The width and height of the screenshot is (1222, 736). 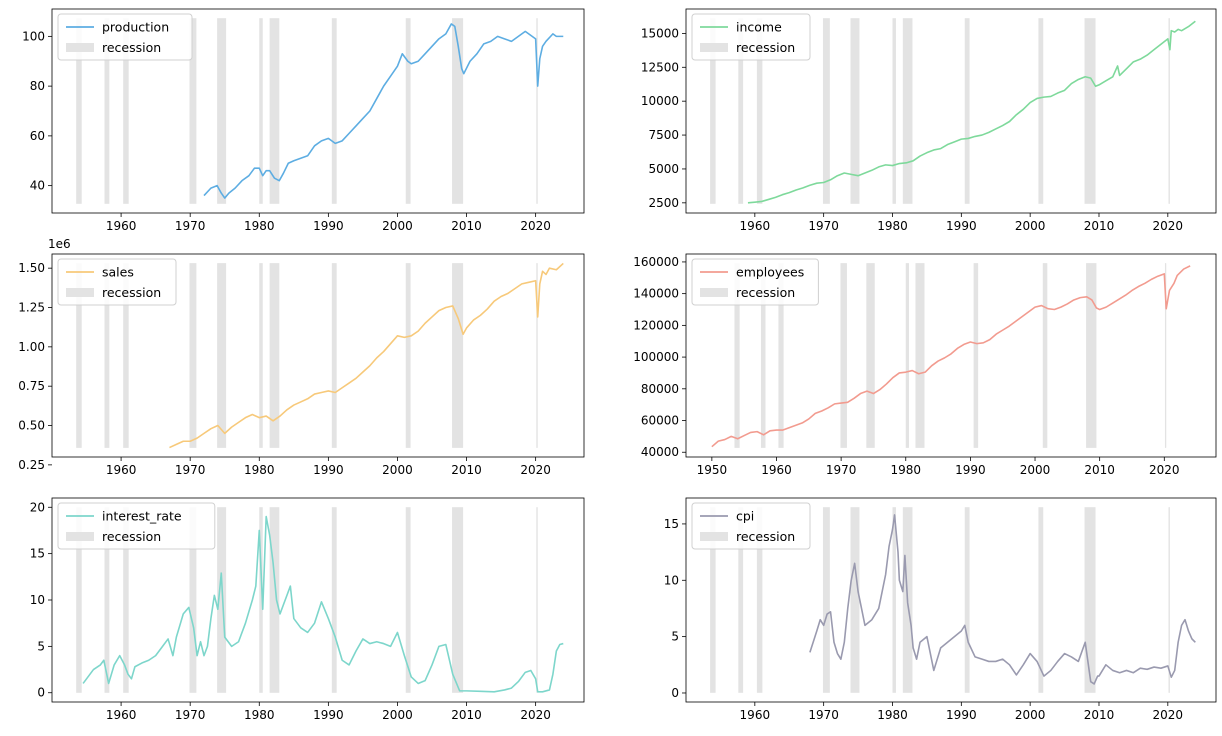 I want to click on series-line-production, so click(x=383, y=111).